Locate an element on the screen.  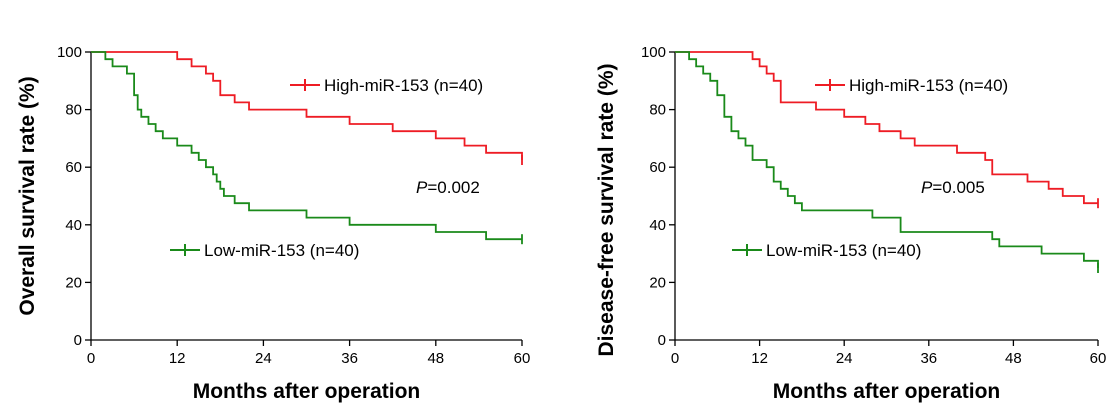
y-axis-title: Overall survival rate (%) is located at coordinates (27, 195).